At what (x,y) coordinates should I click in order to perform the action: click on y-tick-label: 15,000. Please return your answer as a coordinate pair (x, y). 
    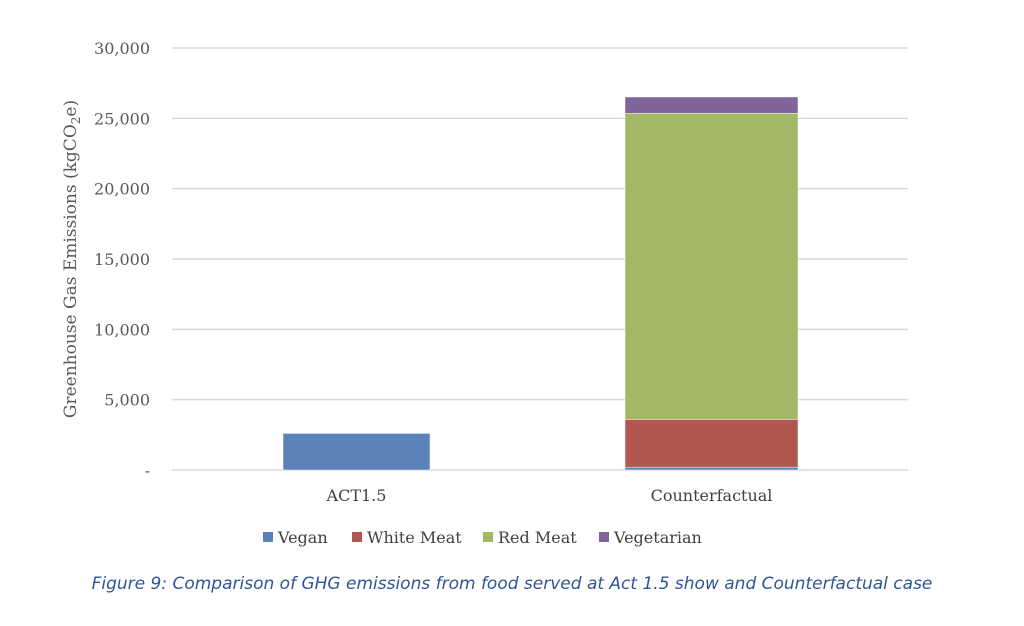
    Looking at the image, I should click on (122, 259).